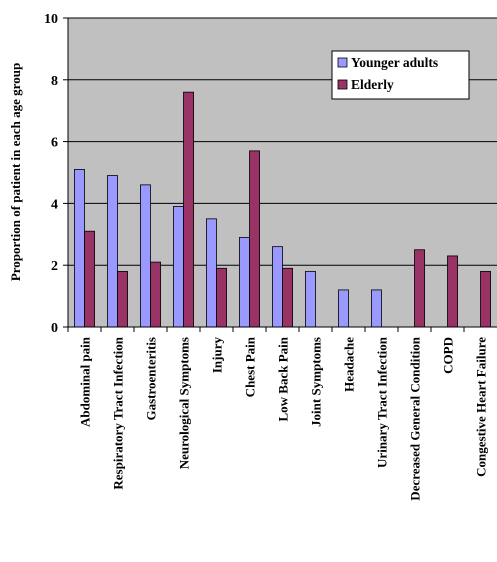  What do you see at coordinates (85, 381) in the screenshot?
I see `x-category-label: Abdominal pain` at bounding box center [85, 381].